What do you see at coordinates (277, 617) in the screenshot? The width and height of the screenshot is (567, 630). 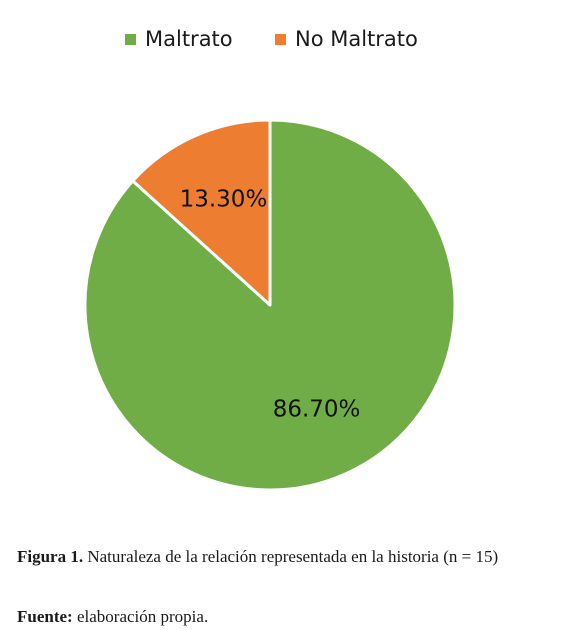 I see `source-caption: Fuente: elaboración propia.` at bounding box center [277, 617].